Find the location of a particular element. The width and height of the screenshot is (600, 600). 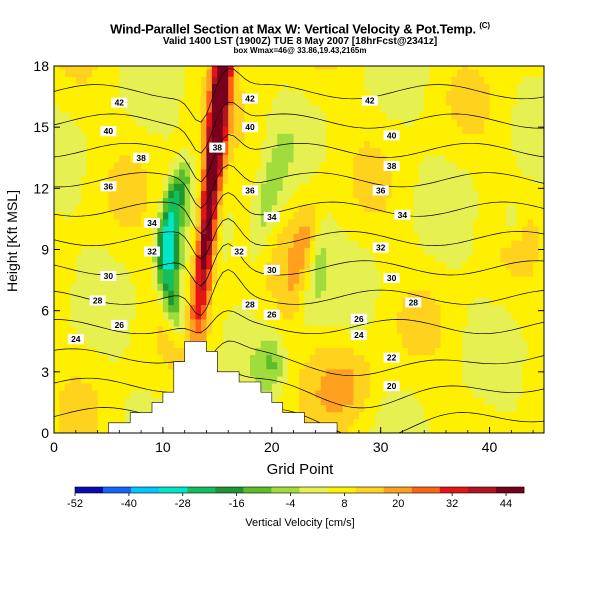

colorbar: -52 -40 -28 -16 -4 8 20 32 44 is located at coordinates (296, 498).